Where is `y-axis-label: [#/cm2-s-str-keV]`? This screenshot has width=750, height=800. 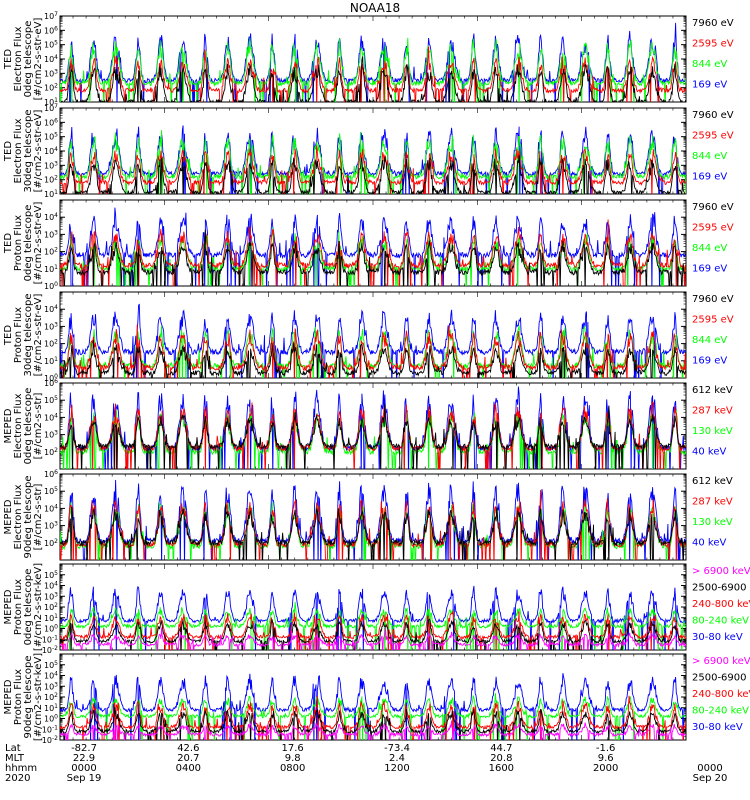
y-axis-label: [#/cm2-s-str-keV] is located at coordinates (38, 697).